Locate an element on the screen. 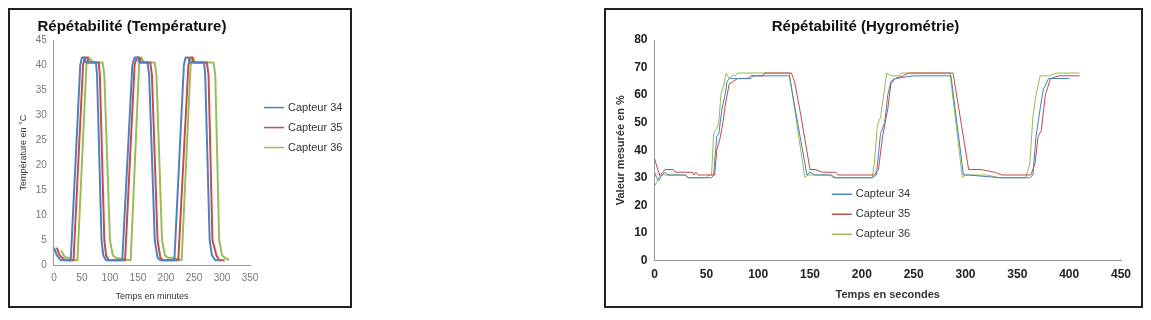  y-tick-label: 70 is located at coordinates (641, 66).